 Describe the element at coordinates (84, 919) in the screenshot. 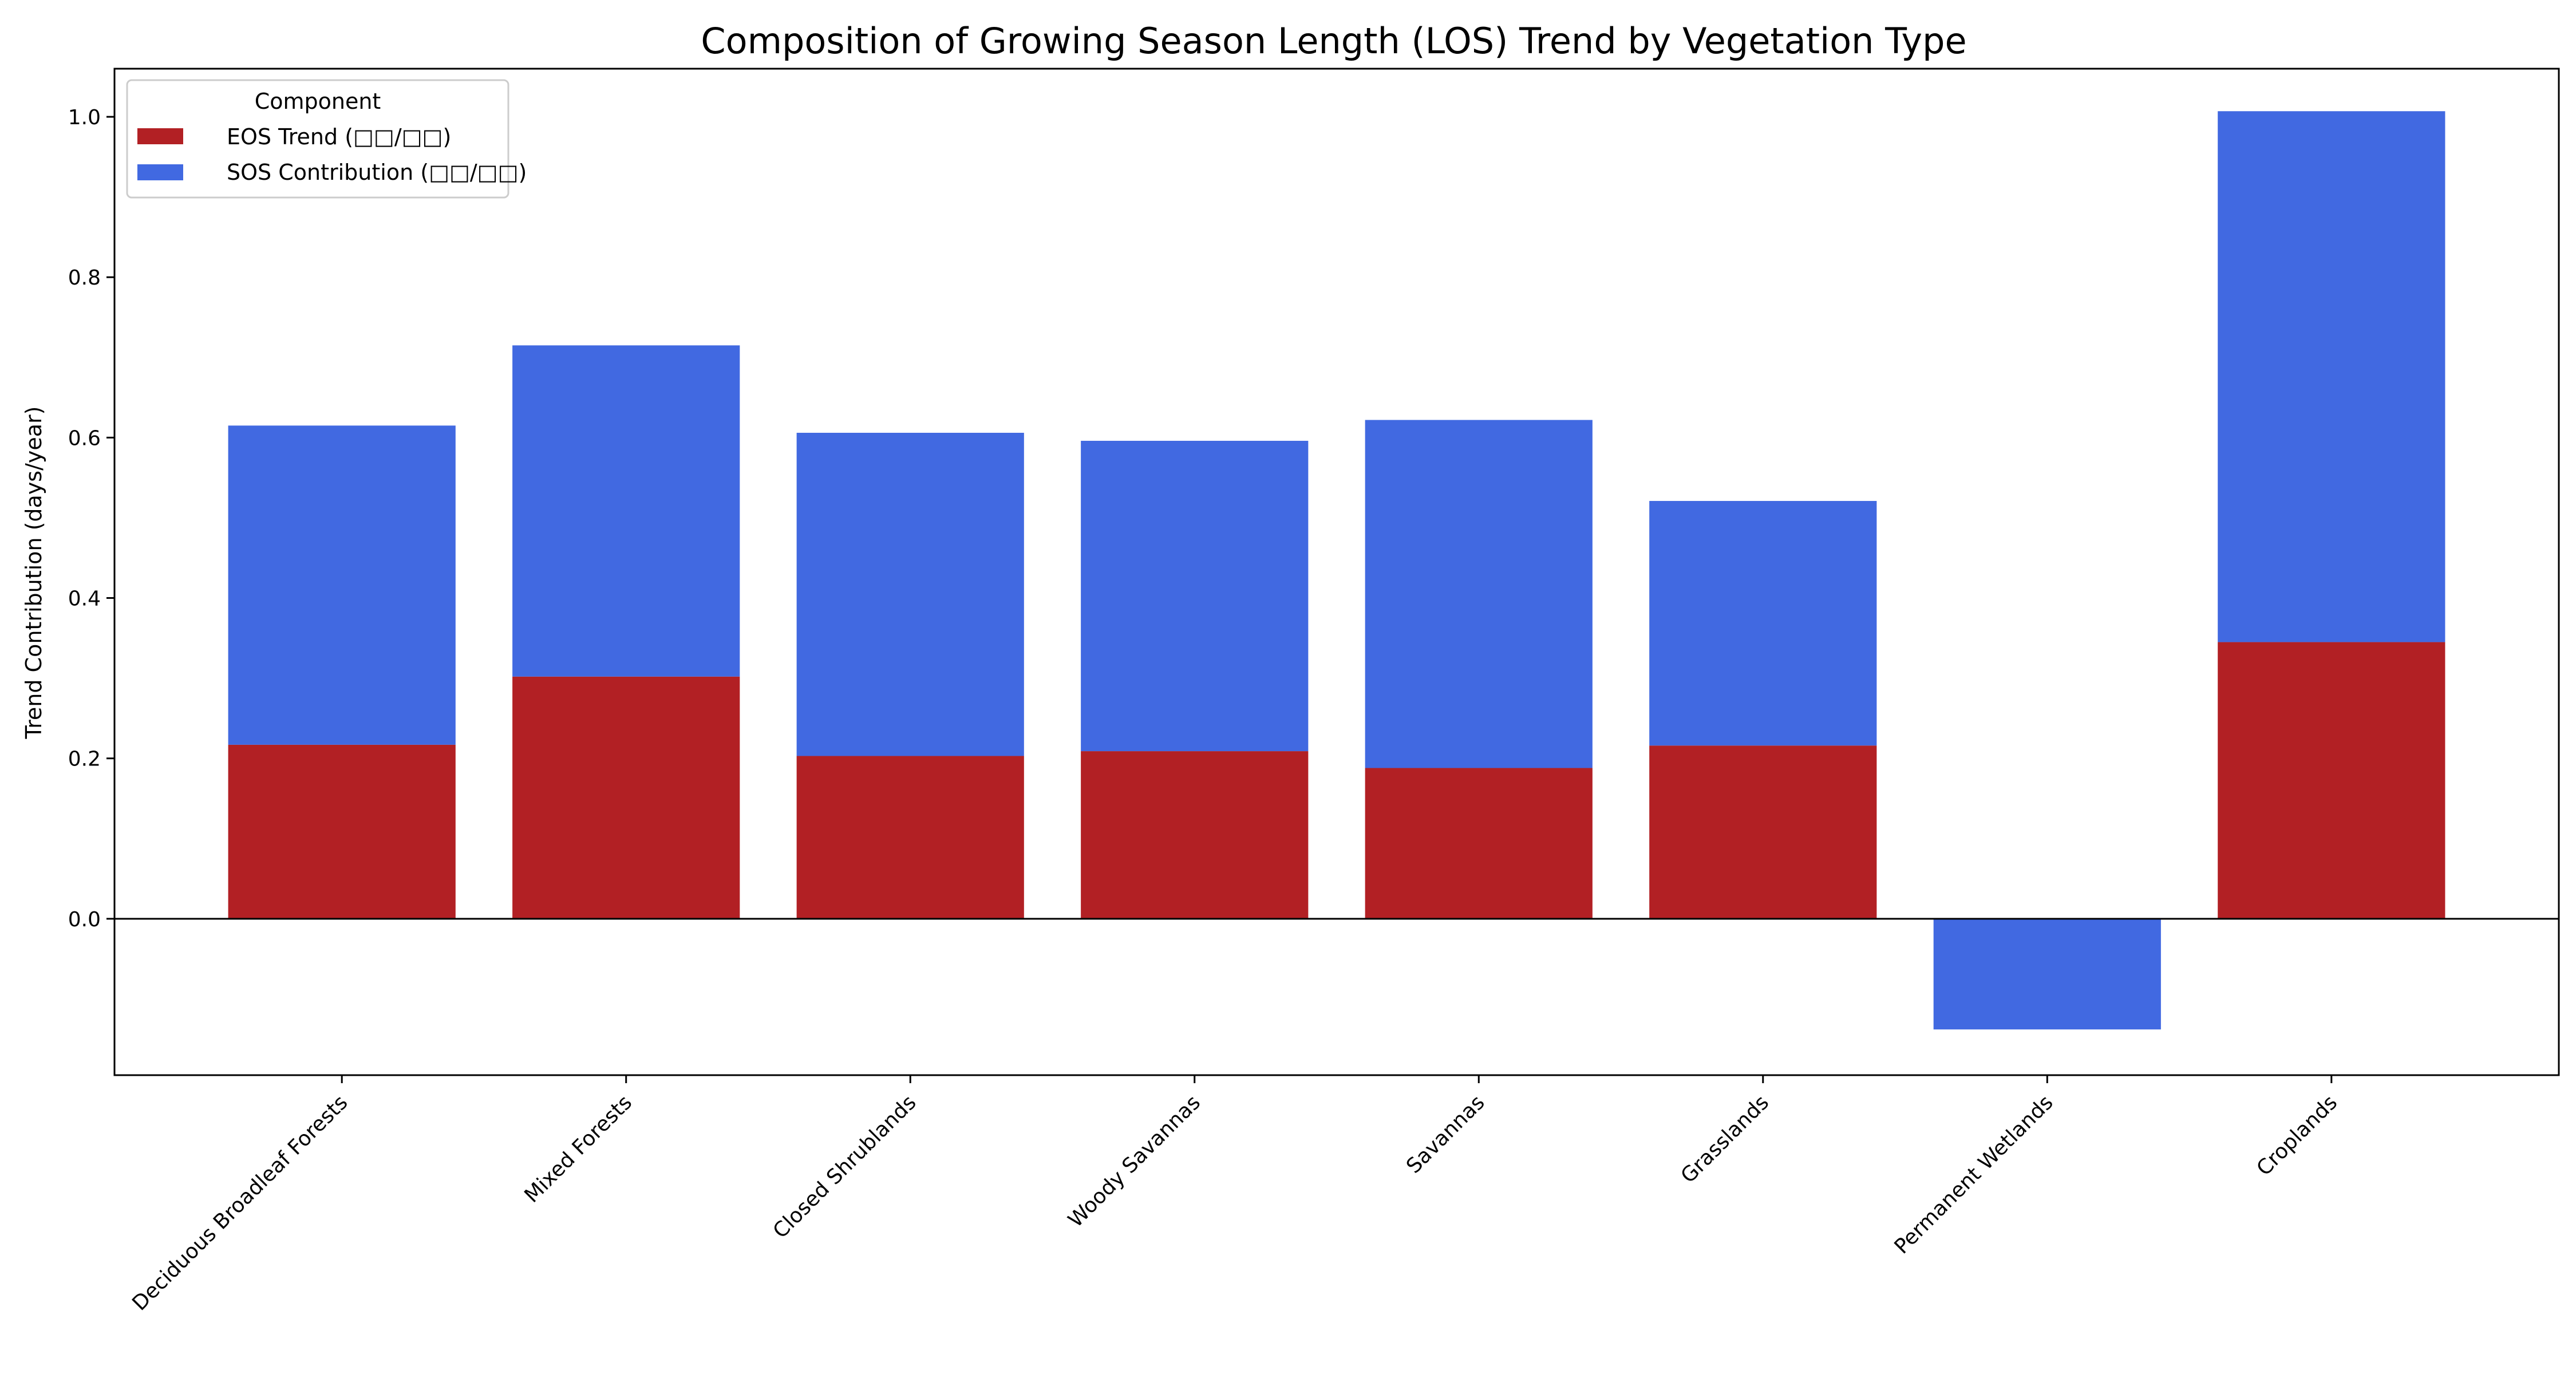

I see `y-tick-label-0: 0.0` at that location.